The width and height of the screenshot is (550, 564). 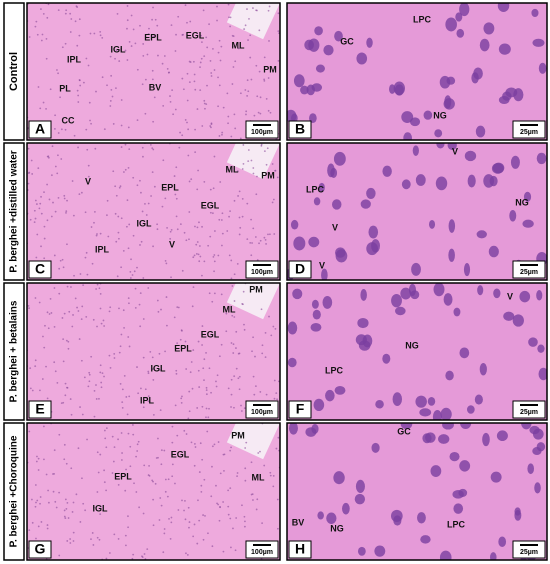 I want to click on micrograph-panel, so click(x=153, y=211).